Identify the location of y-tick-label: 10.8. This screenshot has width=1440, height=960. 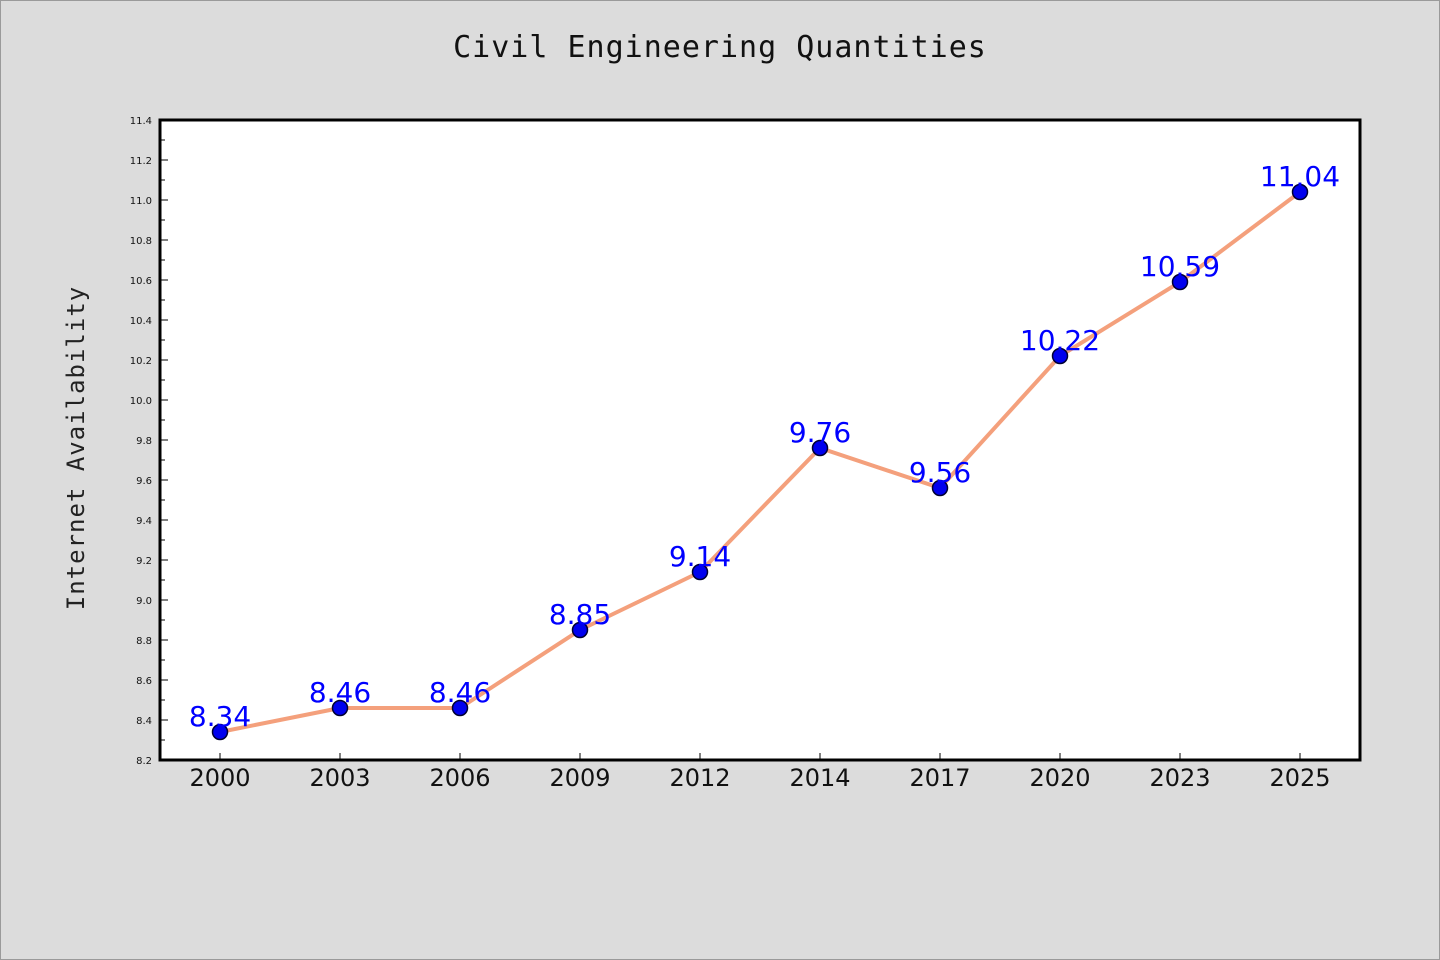
(141, 241).